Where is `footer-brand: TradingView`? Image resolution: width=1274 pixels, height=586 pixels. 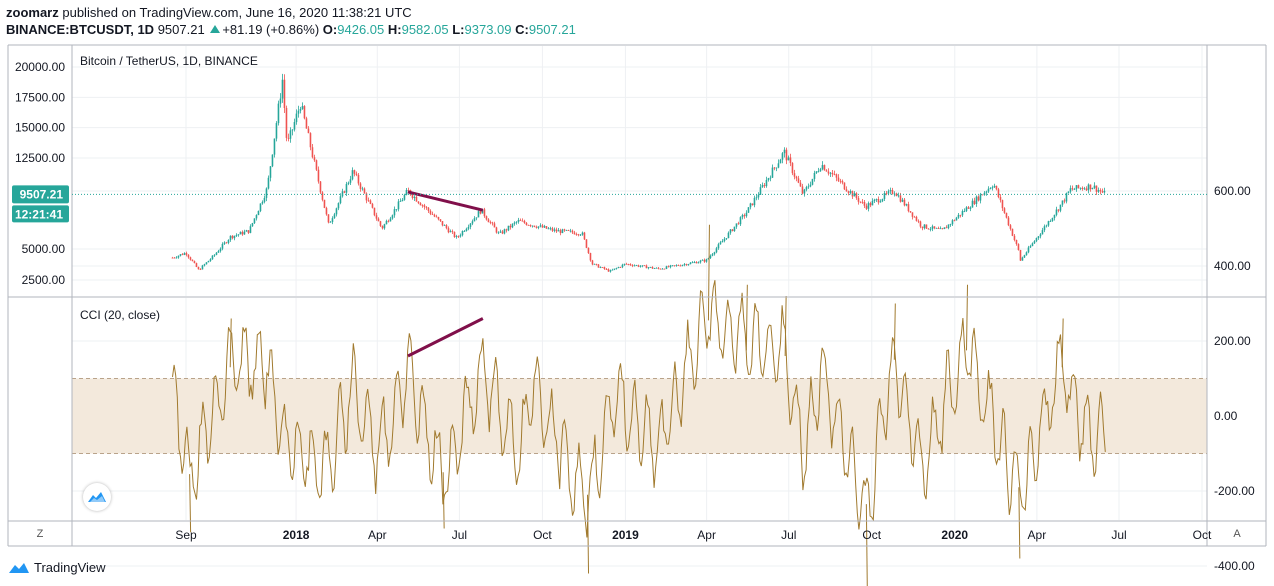 footer-brand: TradingView is located at coordinates (57, 567).